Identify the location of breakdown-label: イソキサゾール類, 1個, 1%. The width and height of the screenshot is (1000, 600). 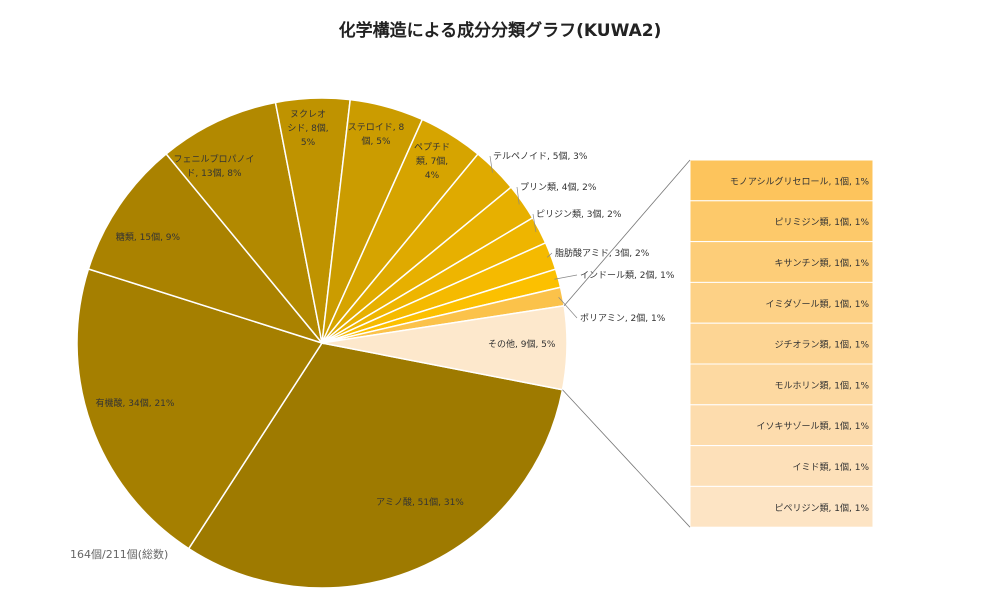
(813, 426).